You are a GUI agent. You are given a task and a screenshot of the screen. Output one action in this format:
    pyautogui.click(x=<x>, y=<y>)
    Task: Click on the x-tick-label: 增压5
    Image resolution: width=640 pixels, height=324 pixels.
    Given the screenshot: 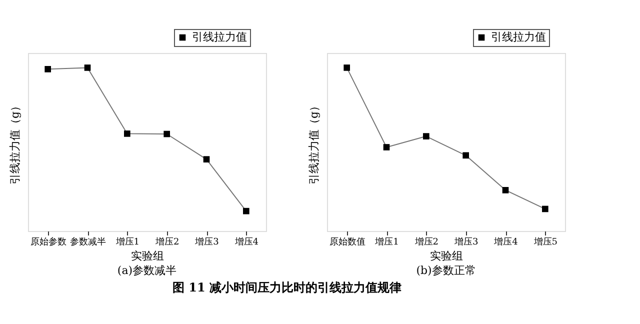 What is the action you would take?
    pyautogui.click(x=545, y=242)
    